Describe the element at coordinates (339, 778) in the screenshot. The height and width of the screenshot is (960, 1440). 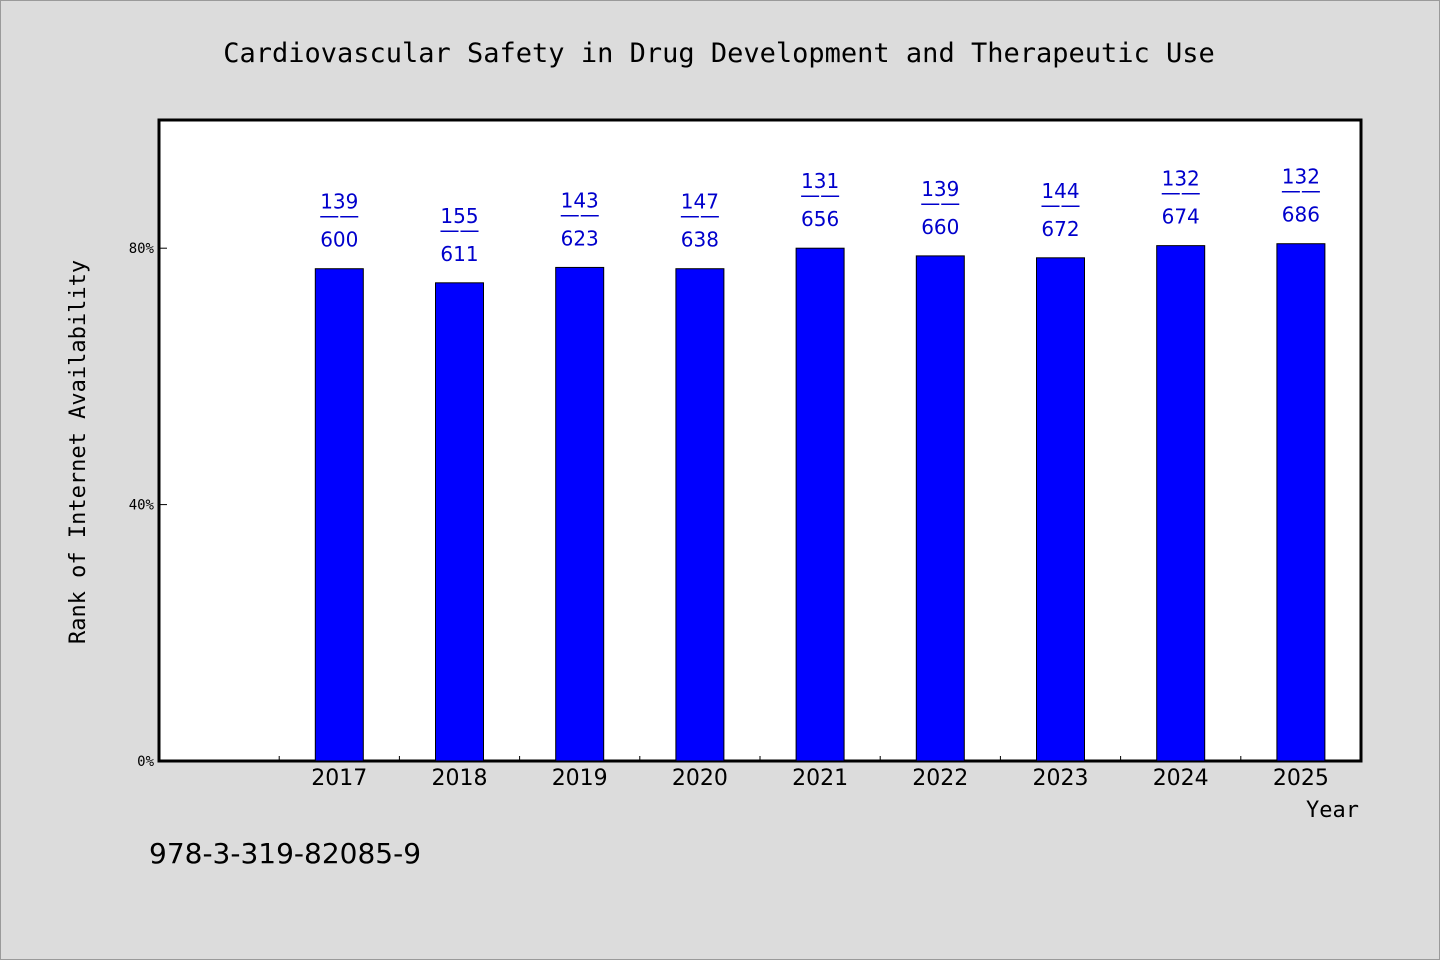
I see `x-tick-label: 2017` at that location.